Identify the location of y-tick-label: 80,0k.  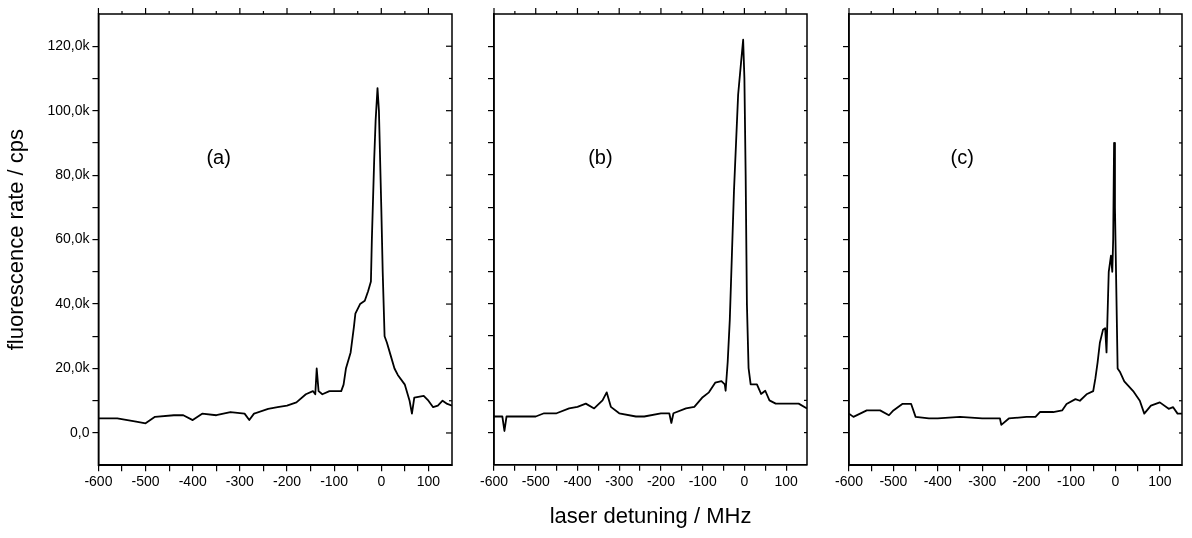
(73, 174).